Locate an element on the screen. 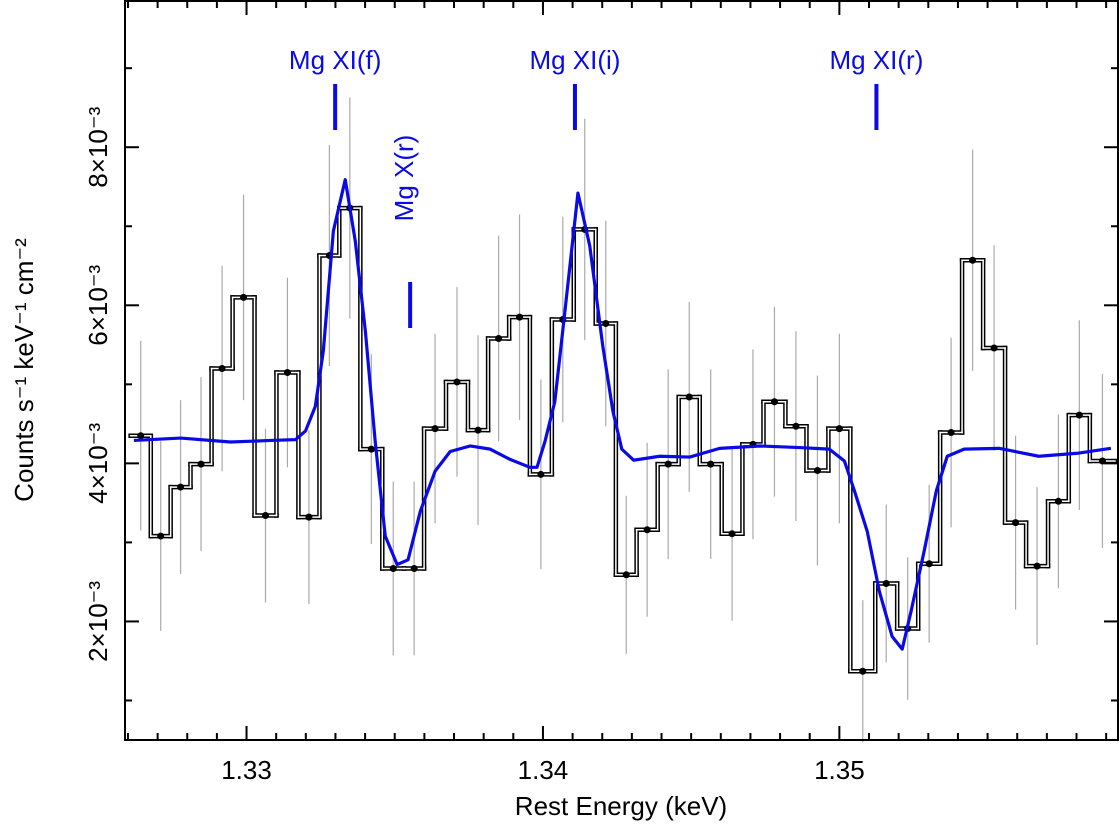 The height and width of the screenshot is (834, 1120). x-tick-label: 1.35 is located at coordinates (839, 770).